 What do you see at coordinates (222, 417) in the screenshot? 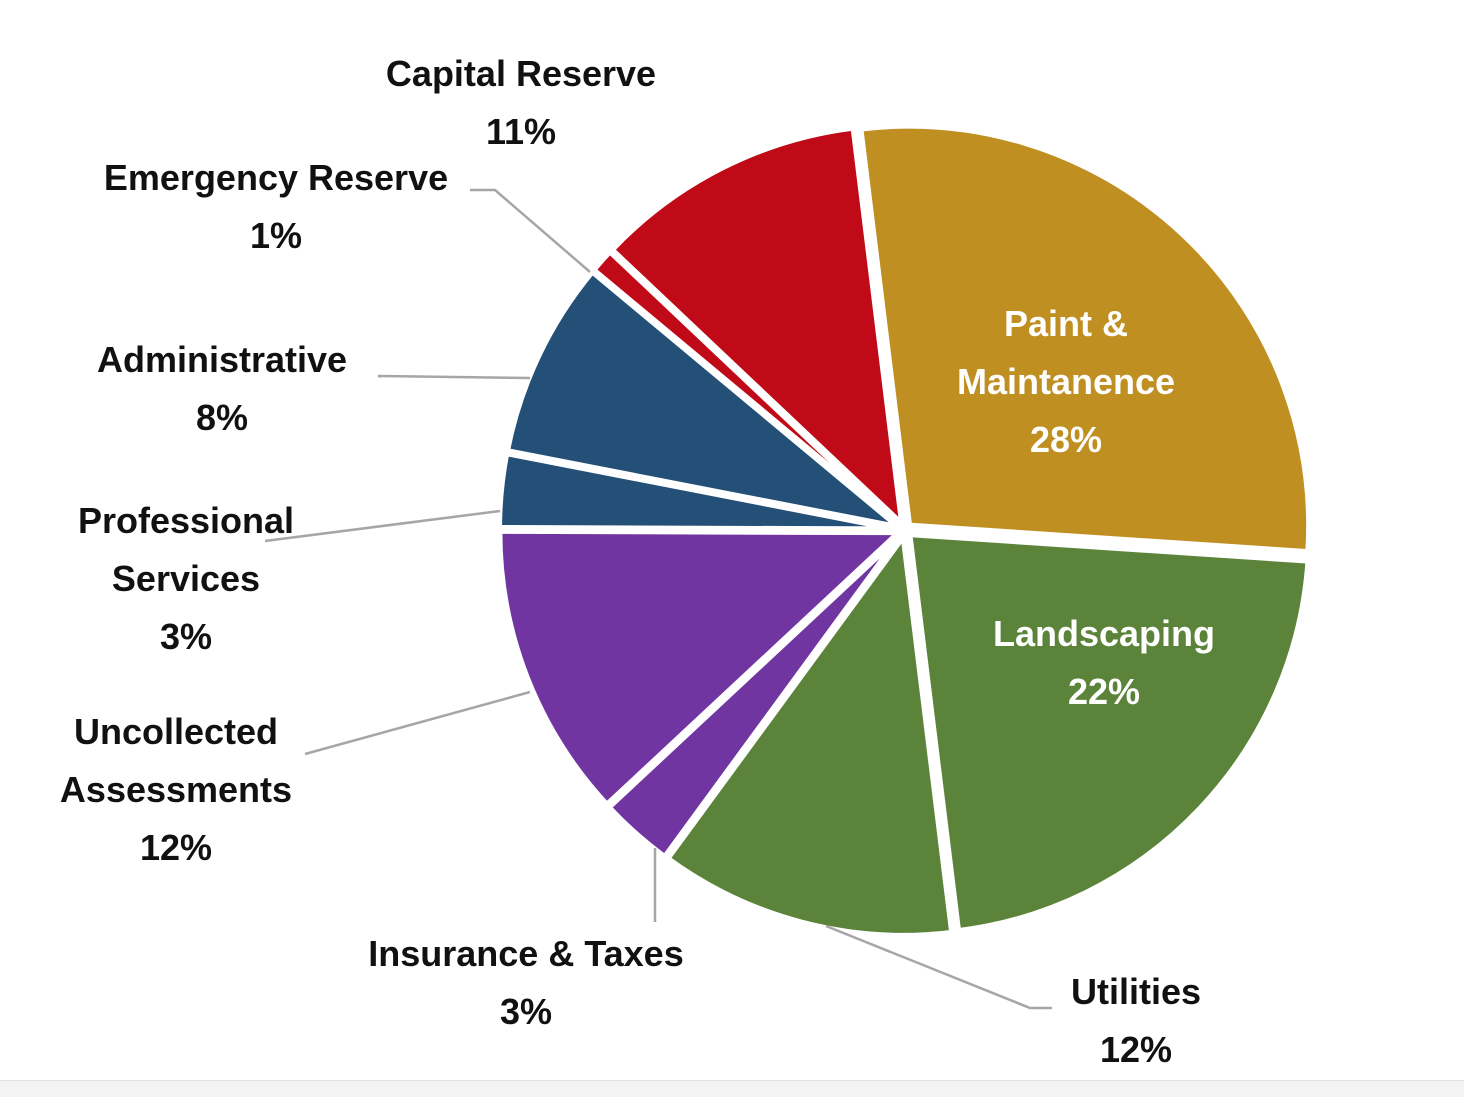
I see `slice-percent: 8%` at bounding box center [222, 417].